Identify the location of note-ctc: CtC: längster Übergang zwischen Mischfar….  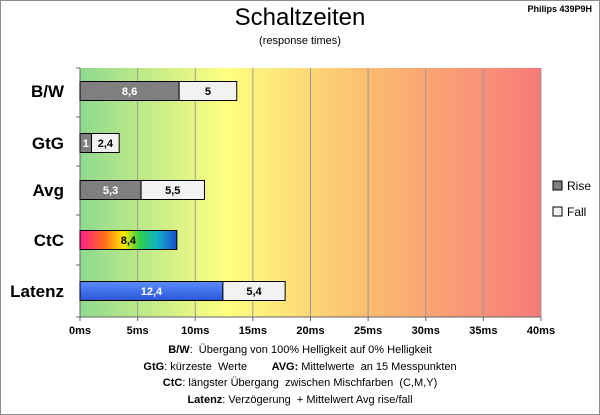
(300, 383).